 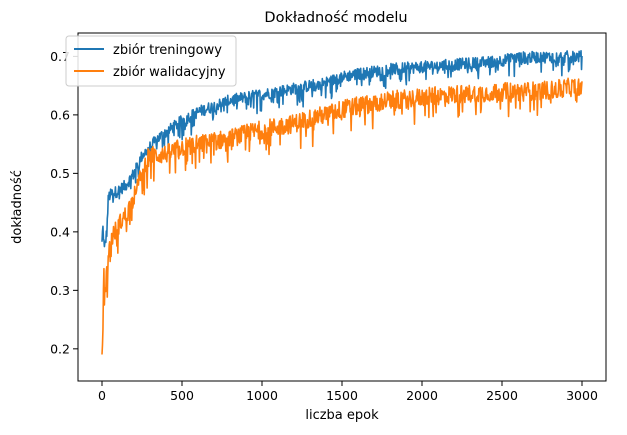 I want to click on x-axis: 0 500 1000 1500 2000 2500 3000, so click(x=348, y=392).